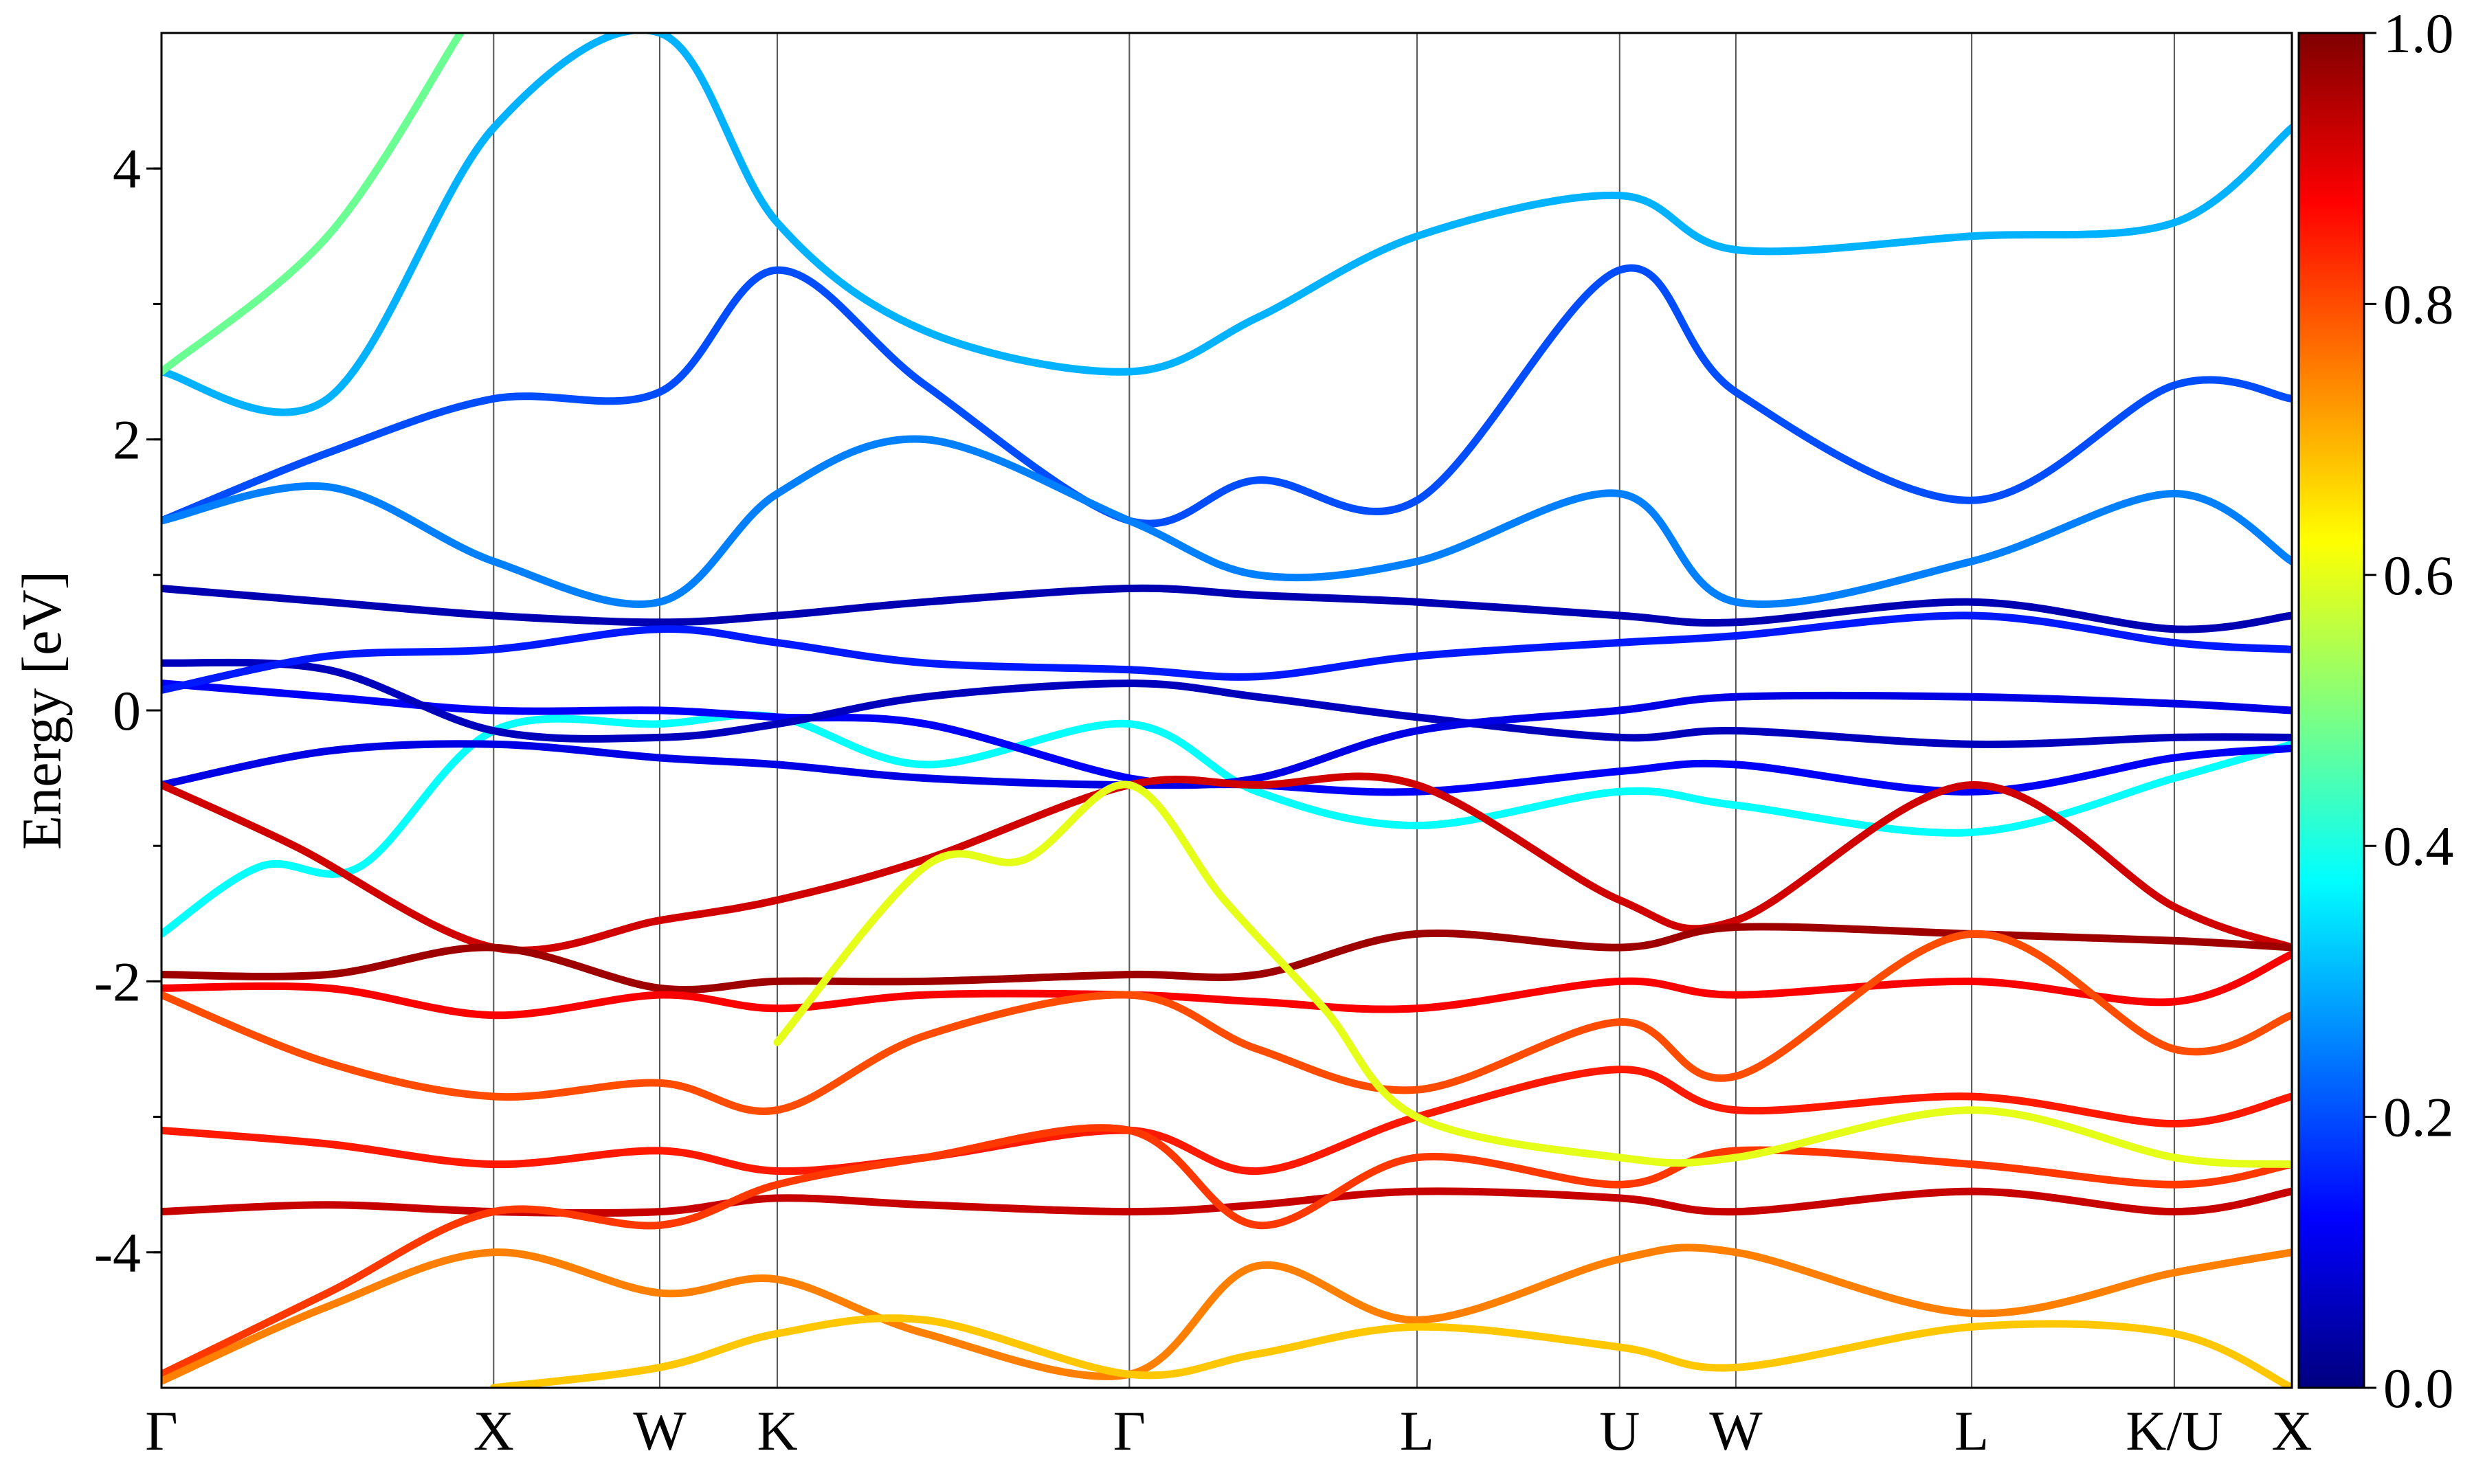 The width and height of the screenshot is (2474, 1484). I want to click on y-axis-label: Energy [eV], so click(41, 710).